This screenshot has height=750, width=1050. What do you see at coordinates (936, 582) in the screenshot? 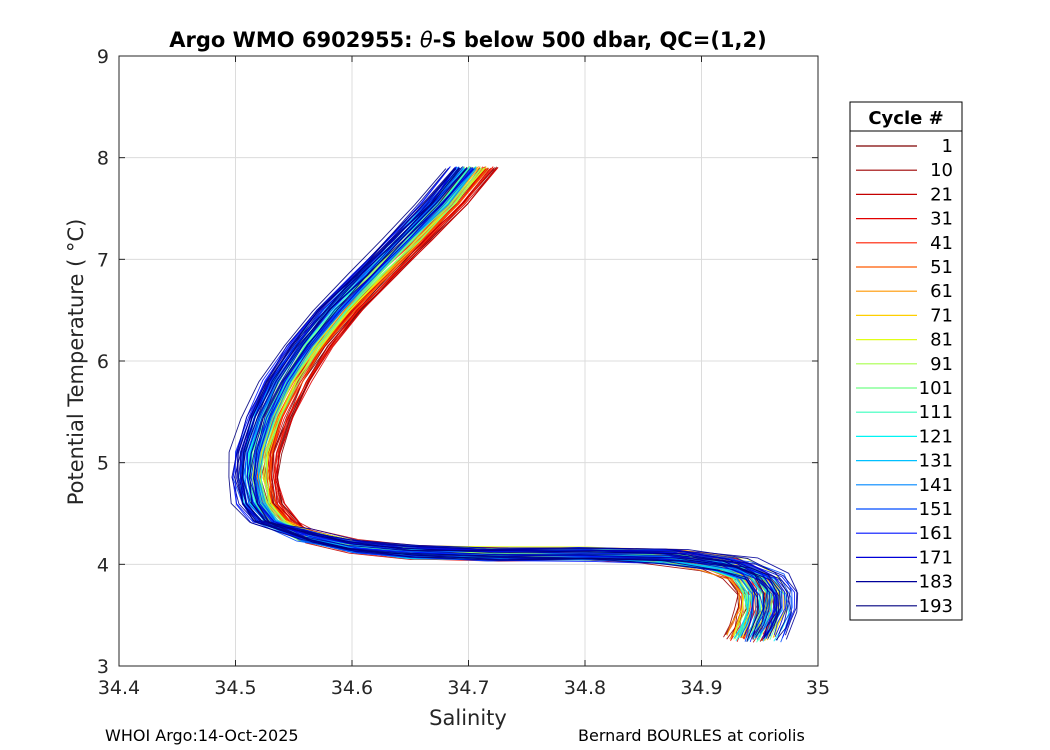
I see `legend-entry: 183` at bounding box center [936, 582].